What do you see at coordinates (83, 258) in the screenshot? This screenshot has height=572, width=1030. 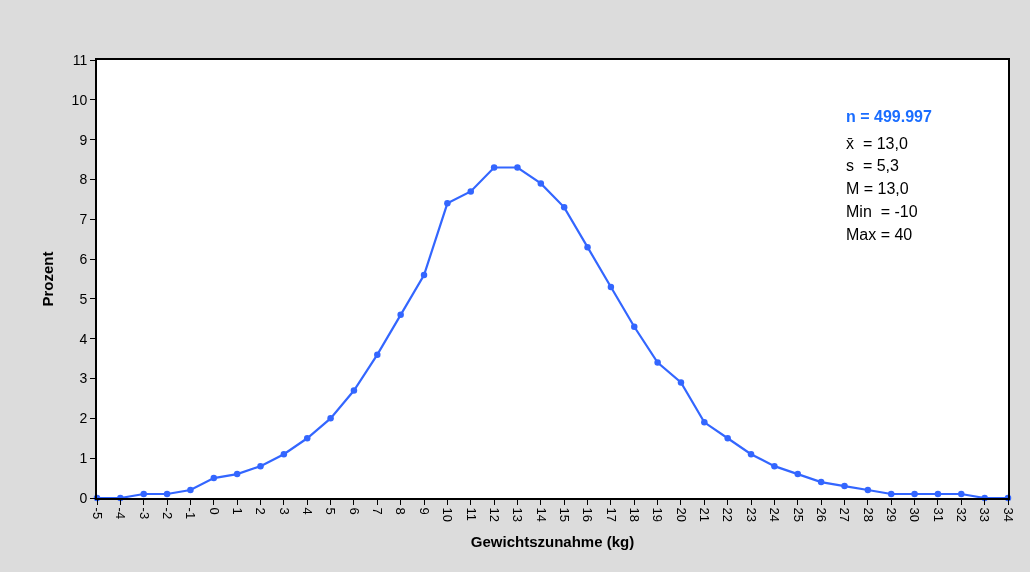 I see `y-tick-label: 6` at bounding box center [83, 258].